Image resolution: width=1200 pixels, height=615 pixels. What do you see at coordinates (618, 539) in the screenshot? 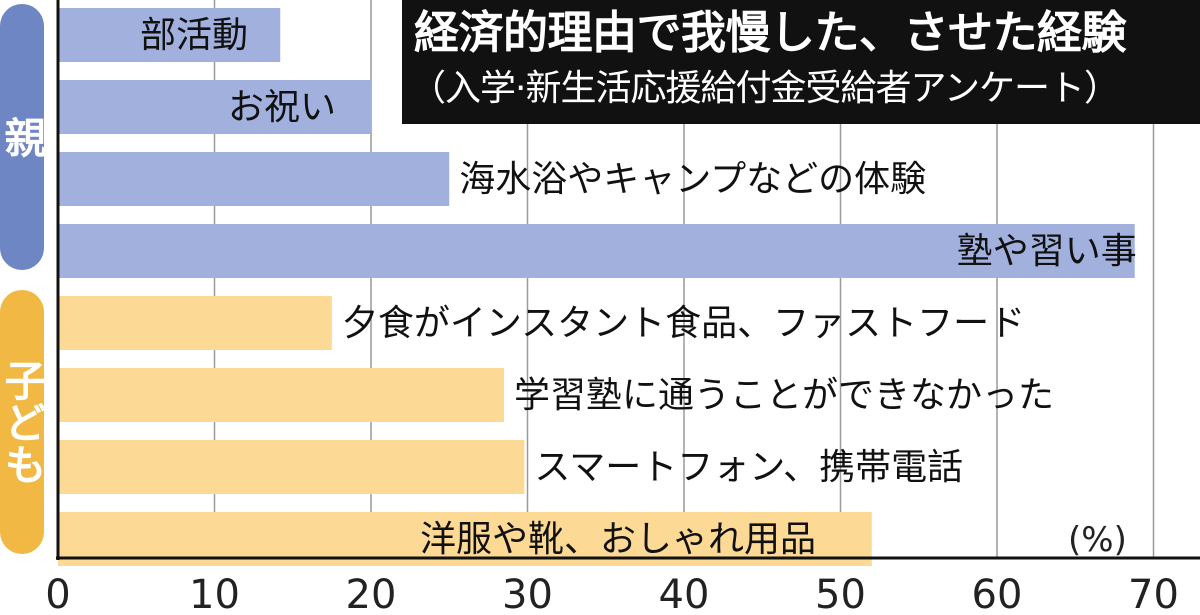
I see `bar-label: 洋服や靴、おしゃれ用品` at bounding box center [618, 539].